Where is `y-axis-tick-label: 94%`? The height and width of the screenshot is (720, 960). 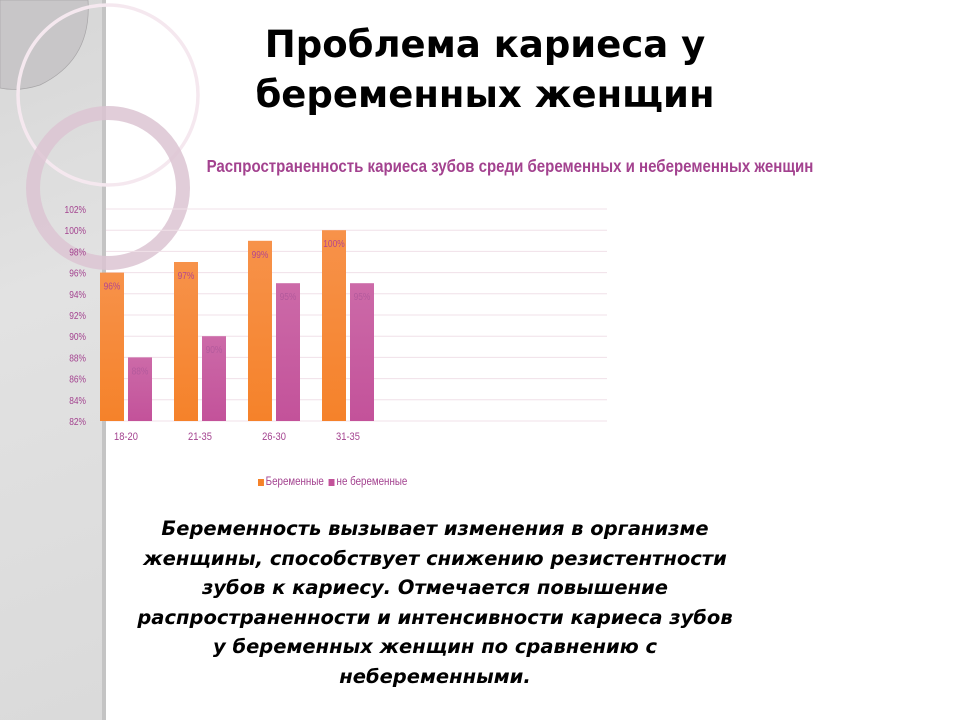
y-axis-tick-label: 94% is located at coordinates (77, 295).